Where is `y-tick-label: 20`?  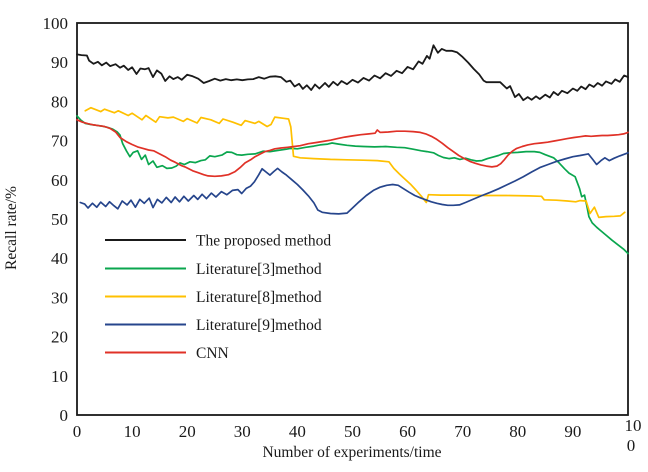 y-tick-label: 20 is located at coordinates (59, 337).